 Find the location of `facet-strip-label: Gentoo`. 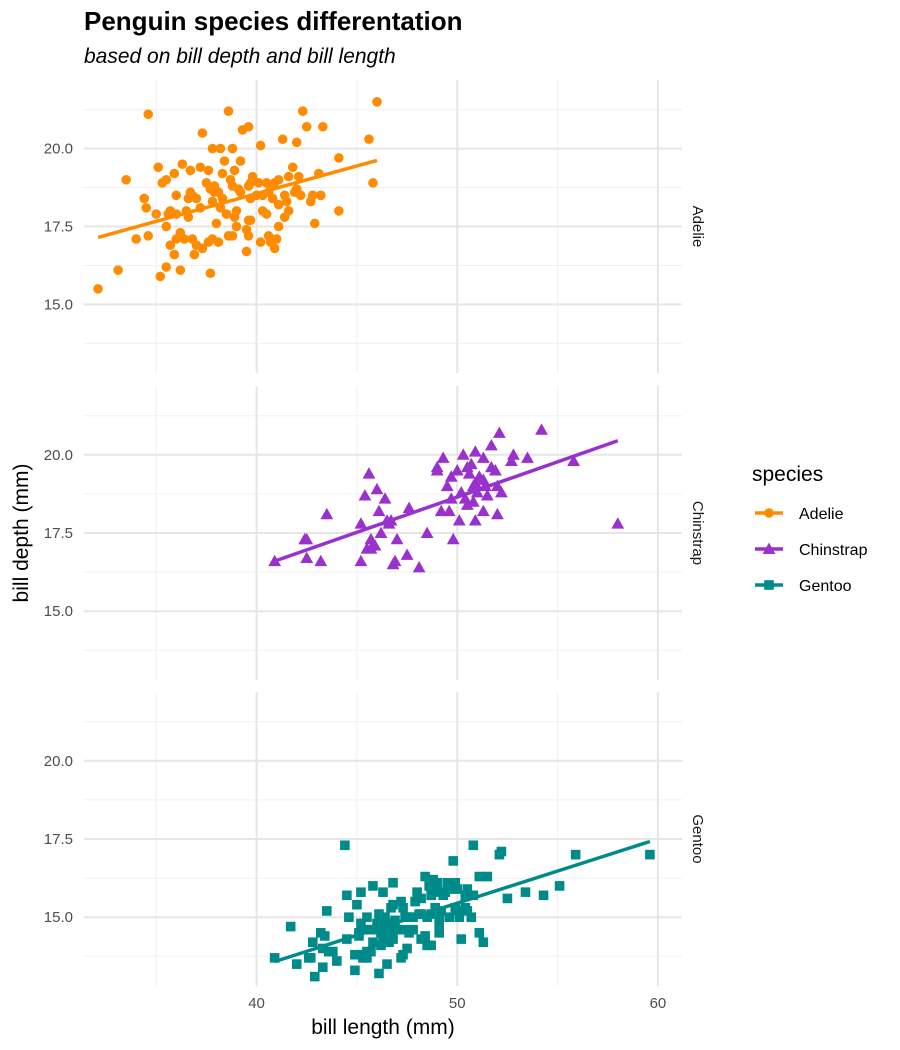

facet-strip-label: Gentoo is located at coordinates (697, 838).